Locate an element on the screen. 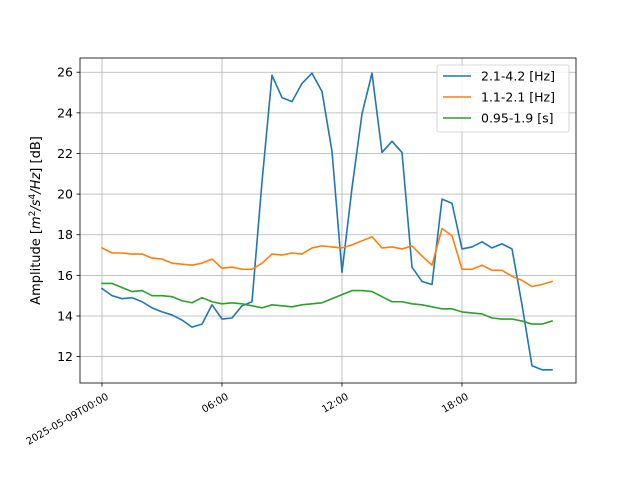 Image resolution: width=640 pixels, height=484 pixels. legend-frame is located at coordinates (503, 98).